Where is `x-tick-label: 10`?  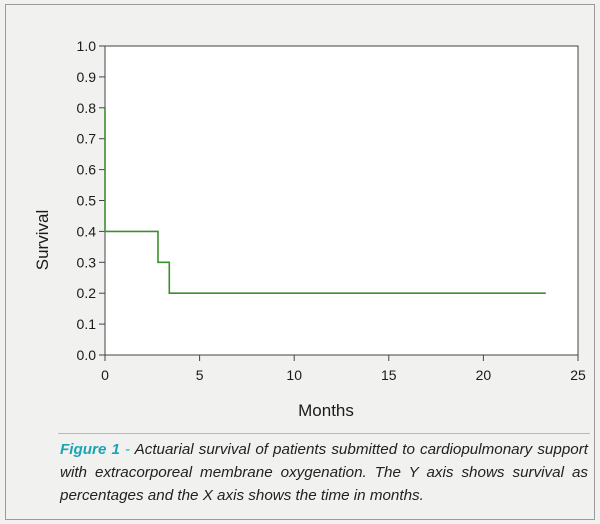 x-tick-label: 10 is located at coordinates (294, 375).